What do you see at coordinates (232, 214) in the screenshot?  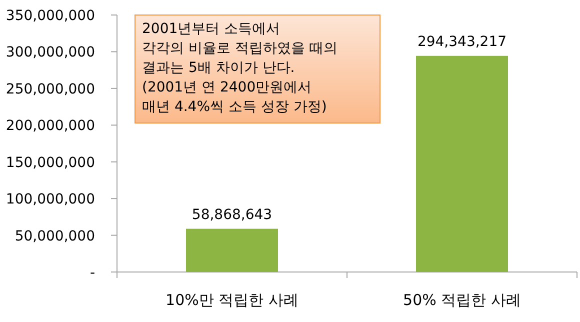 I see `data-label: 58,868,643` at bounding box center [232, 214].